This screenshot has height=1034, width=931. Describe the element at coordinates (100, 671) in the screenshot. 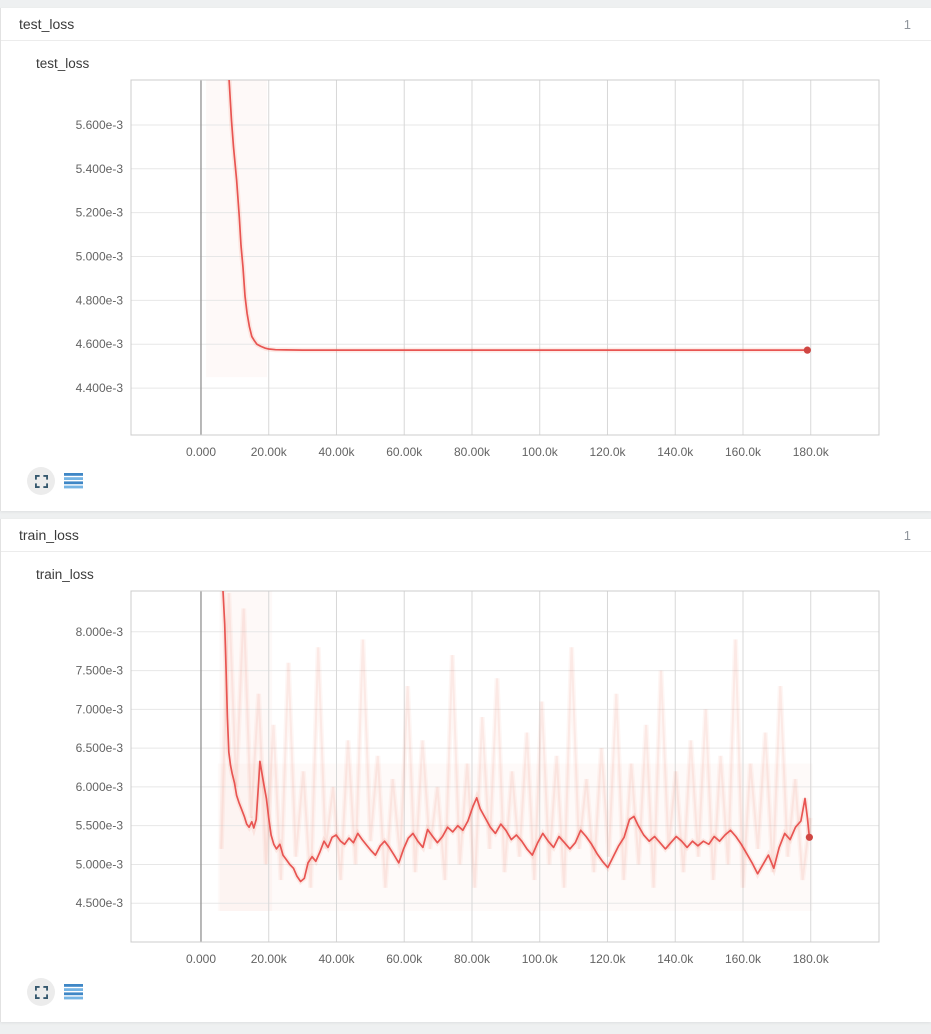

I see `svg-text: 7.500e-3` at that location.